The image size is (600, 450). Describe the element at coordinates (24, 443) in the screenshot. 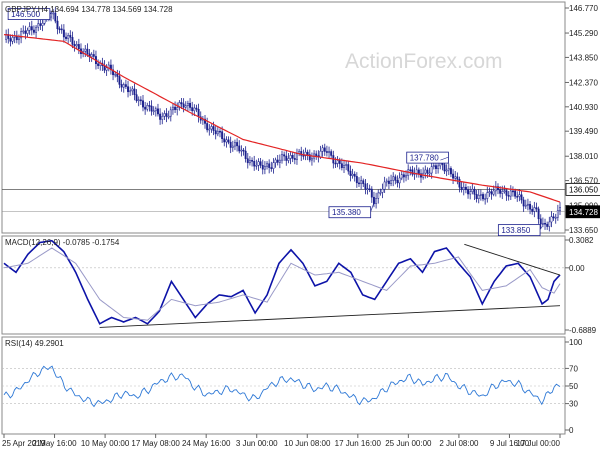

I see `time-tick-label: 25 Apr 2019` at that location.